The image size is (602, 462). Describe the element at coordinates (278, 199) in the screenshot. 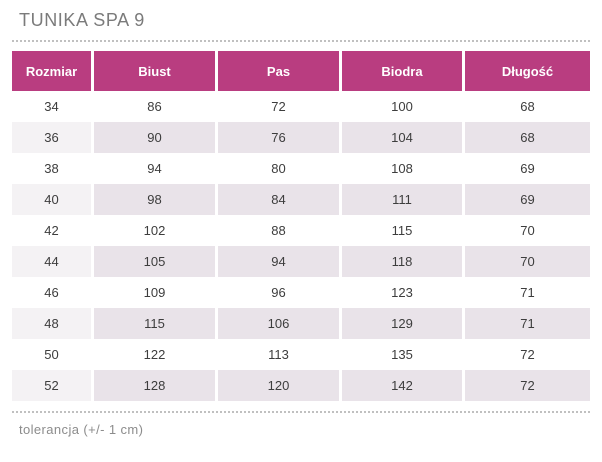

I see `table-cell: 84` at that location.